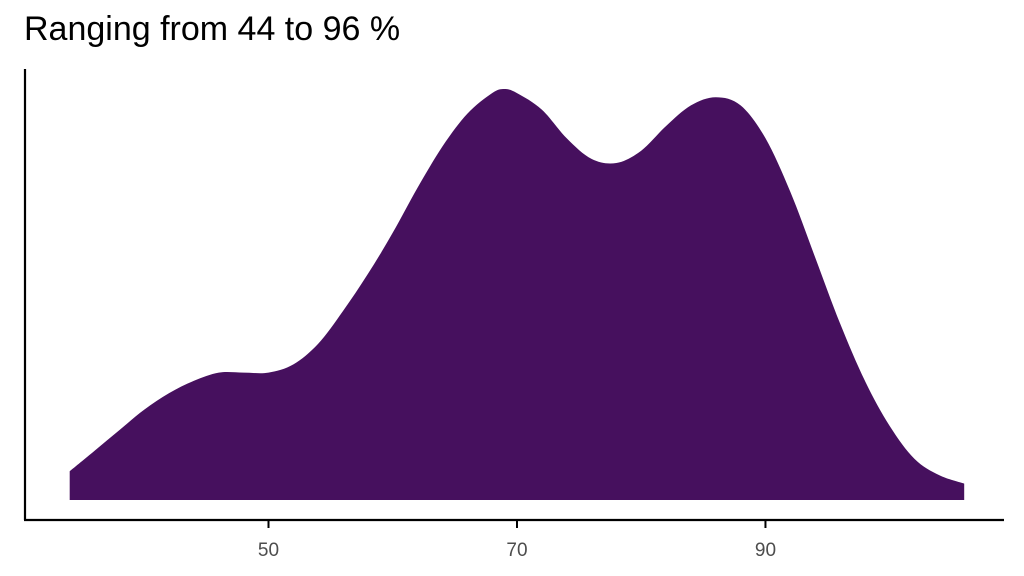 The image size is (1024, 576). I want to click on x-axis-ticks: 50 70 90, so click(517, 540).